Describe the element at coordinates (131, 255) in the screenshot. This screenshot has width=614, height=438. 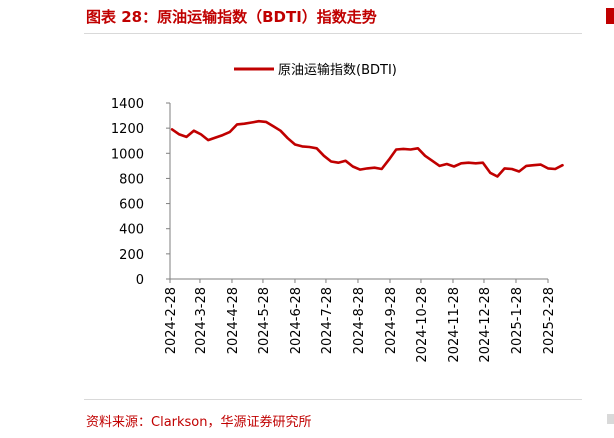
I see `y-tick-label: 200` at that location.